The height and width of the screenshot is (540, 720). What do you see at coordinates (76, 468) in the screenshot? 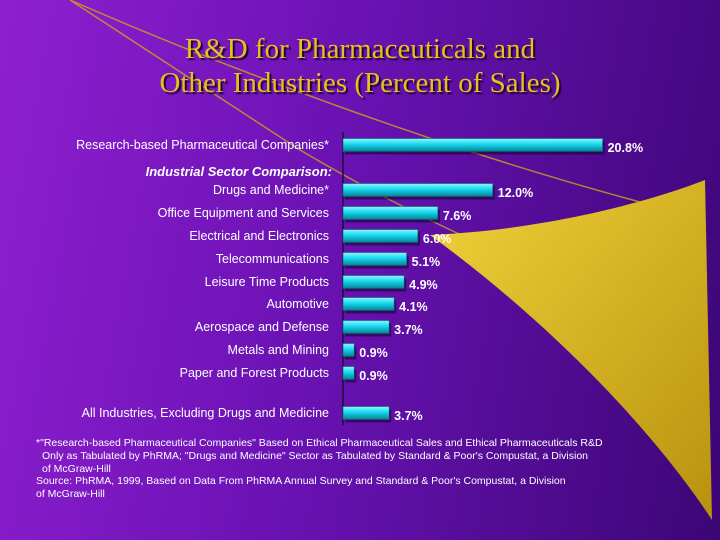
I see `footnote-line-3: of McGraw-Hill` at bounding box center [76, 468].